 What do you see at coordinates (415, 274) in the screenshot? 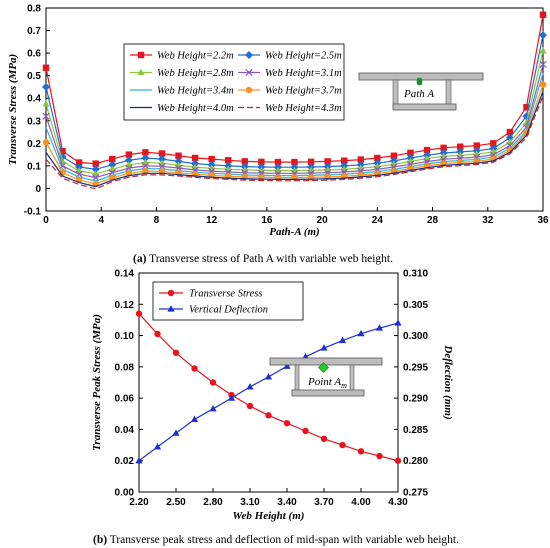
I see `chart-b-y2-tick-label: 0.310` at bounding box center [415, 274].